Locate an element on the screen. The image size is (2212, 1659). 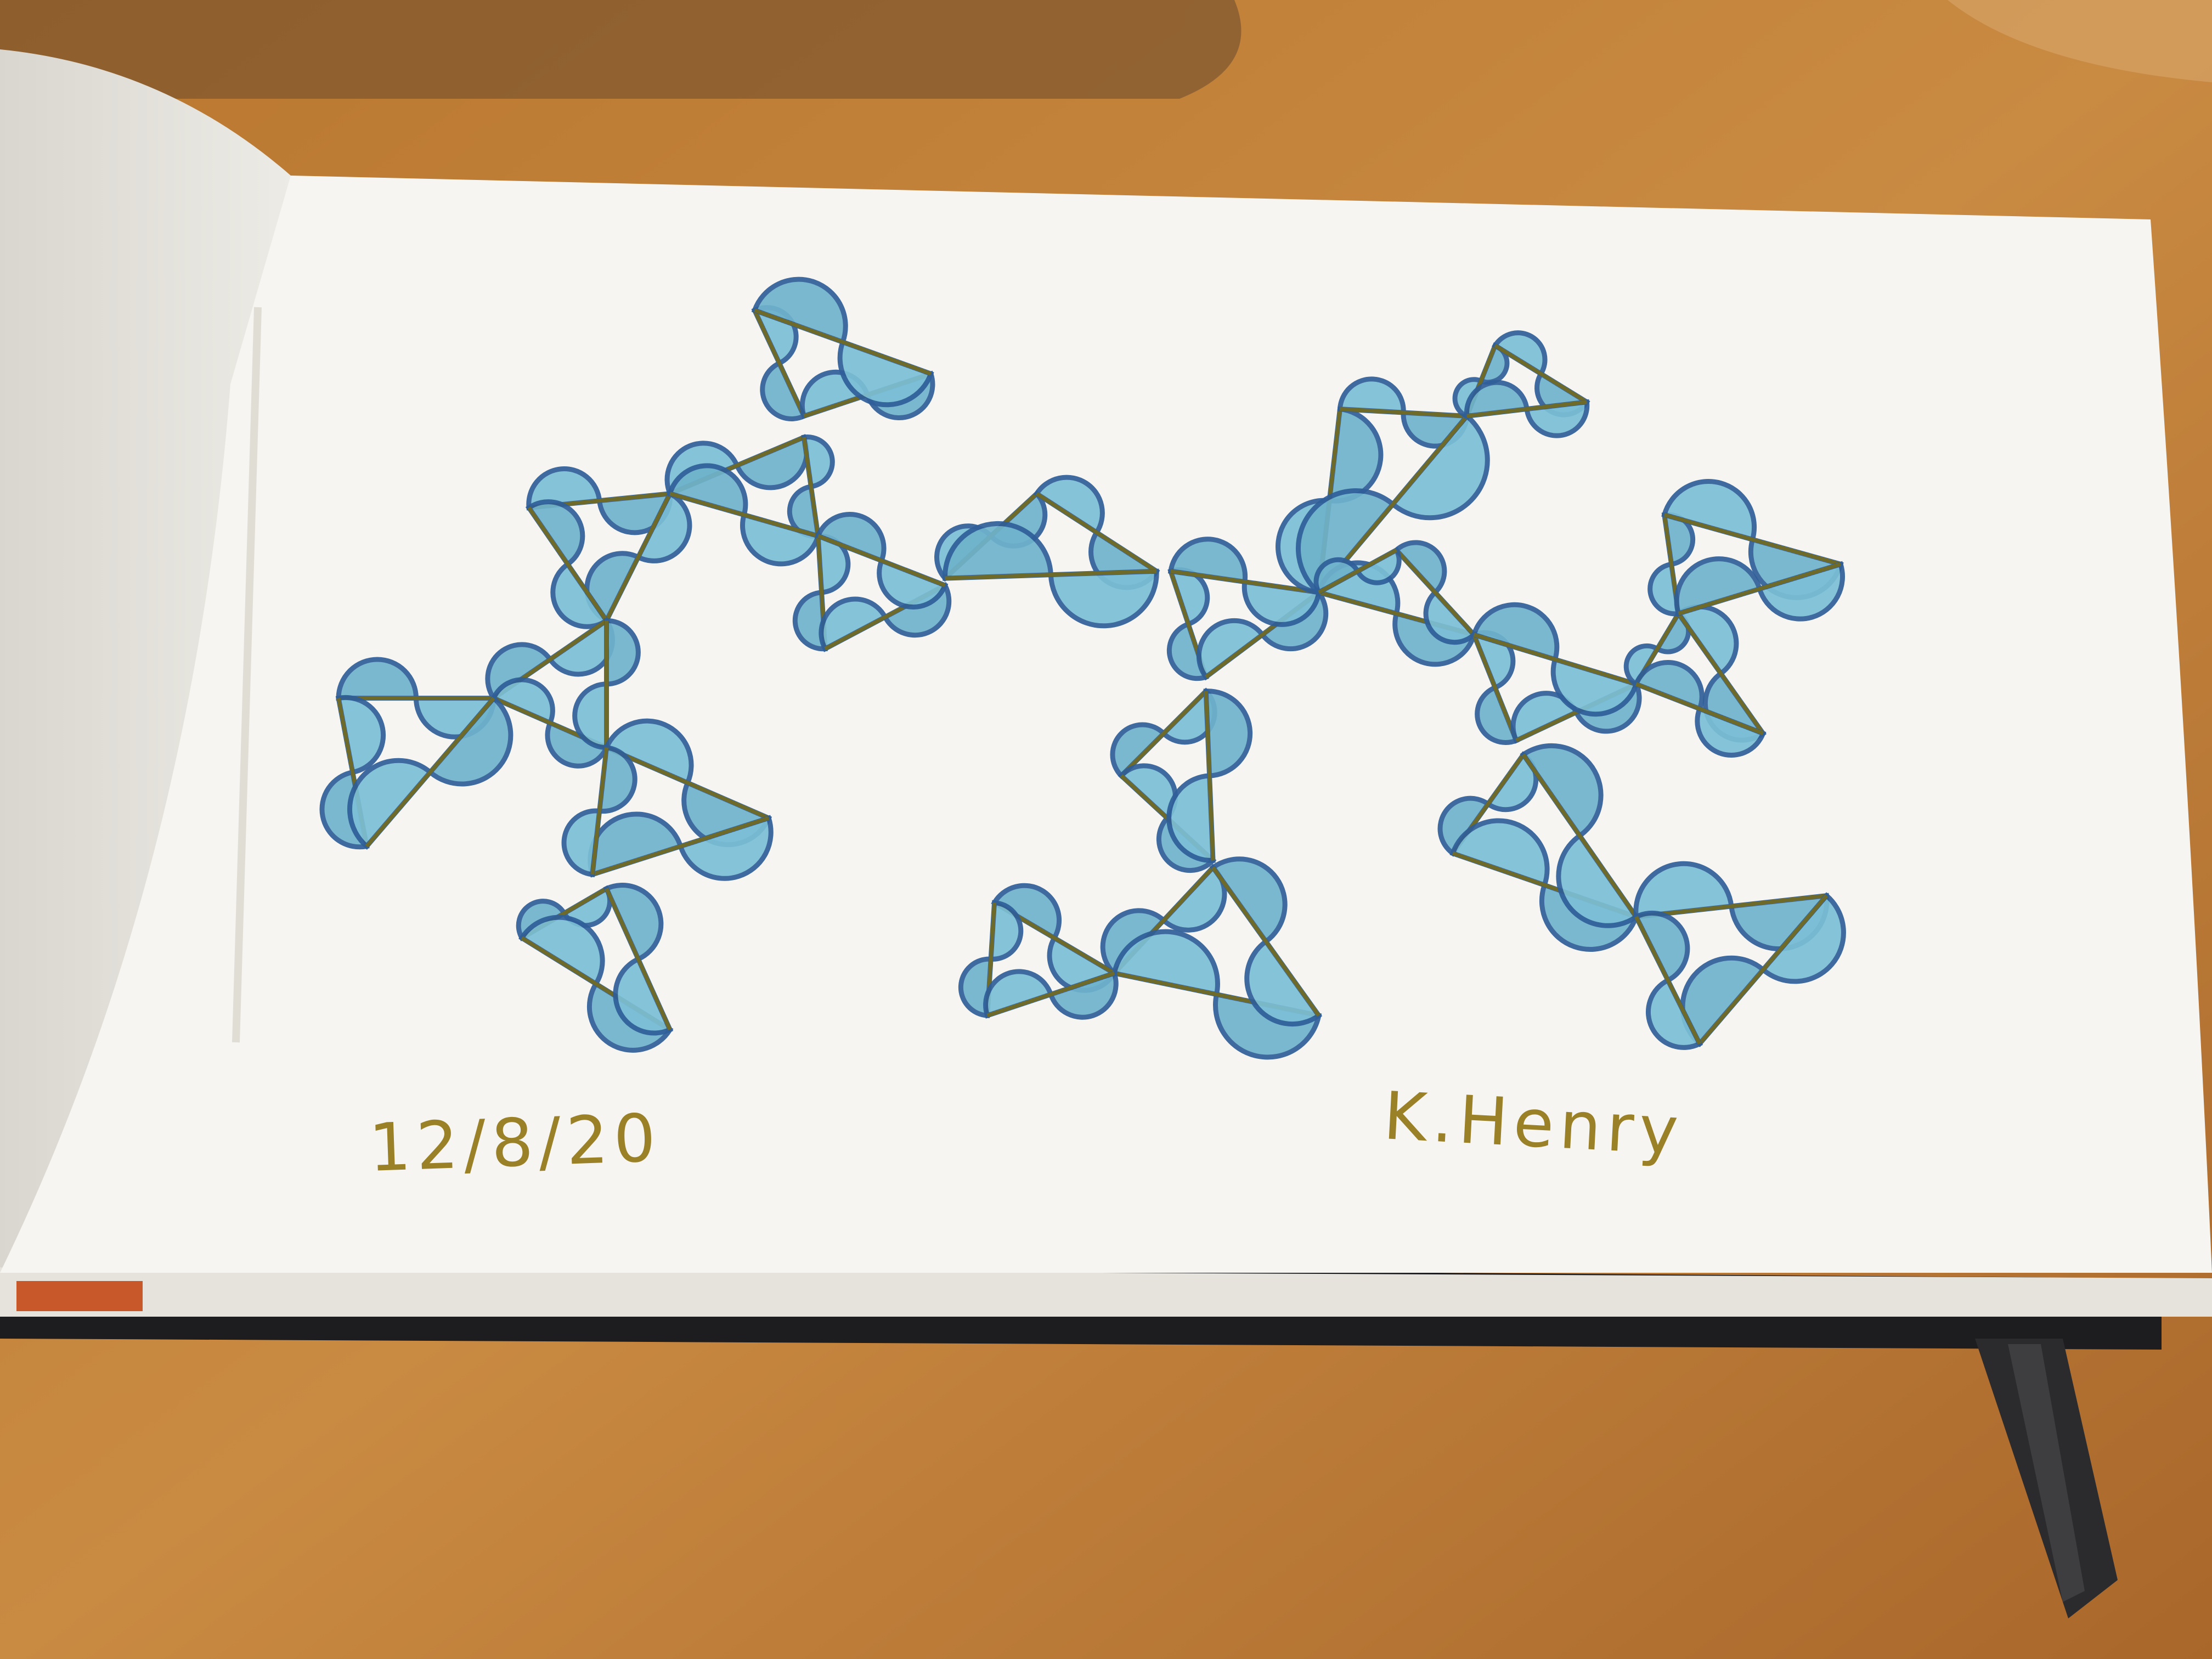
signature-text: K.Henry is located at coordinates (1533, 1124).